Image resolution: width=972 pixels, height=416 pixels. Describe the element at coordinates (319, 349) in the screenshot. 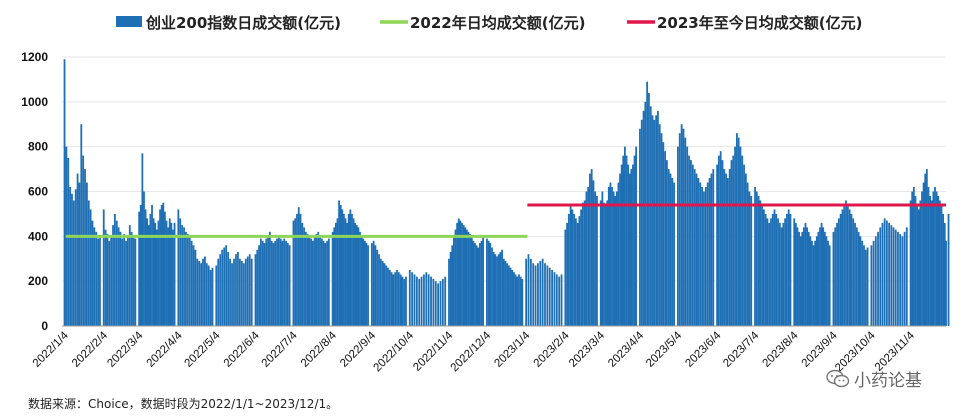

I see `x-tick-label: 2022/8/4` at that location.